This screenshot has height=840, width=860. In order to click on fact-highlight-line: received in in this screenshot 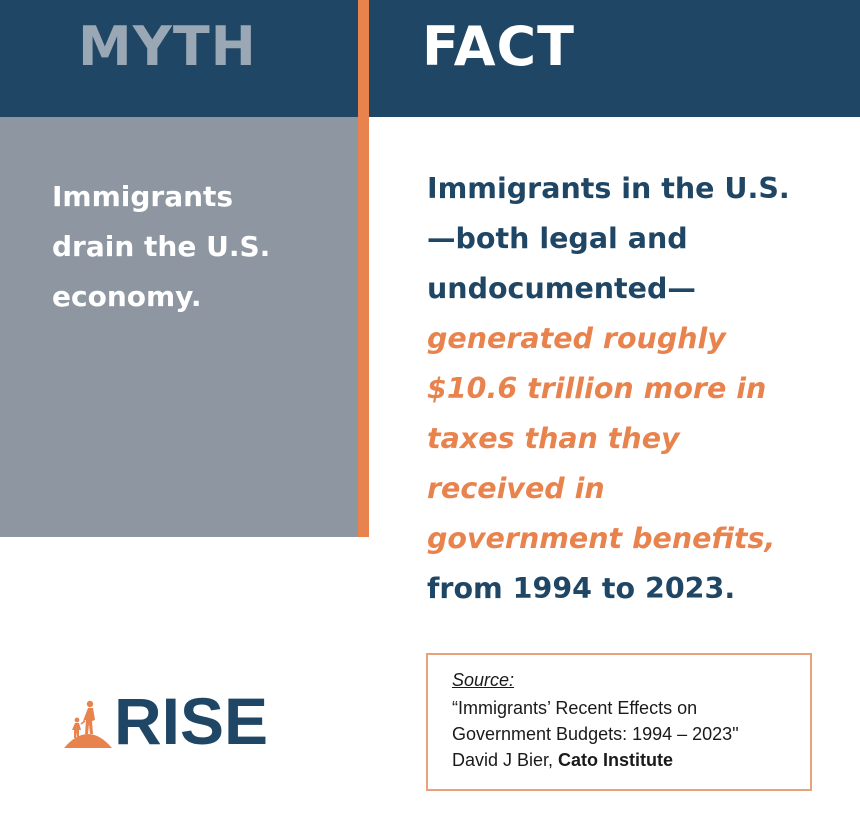, I will do `click(516, 488)`.